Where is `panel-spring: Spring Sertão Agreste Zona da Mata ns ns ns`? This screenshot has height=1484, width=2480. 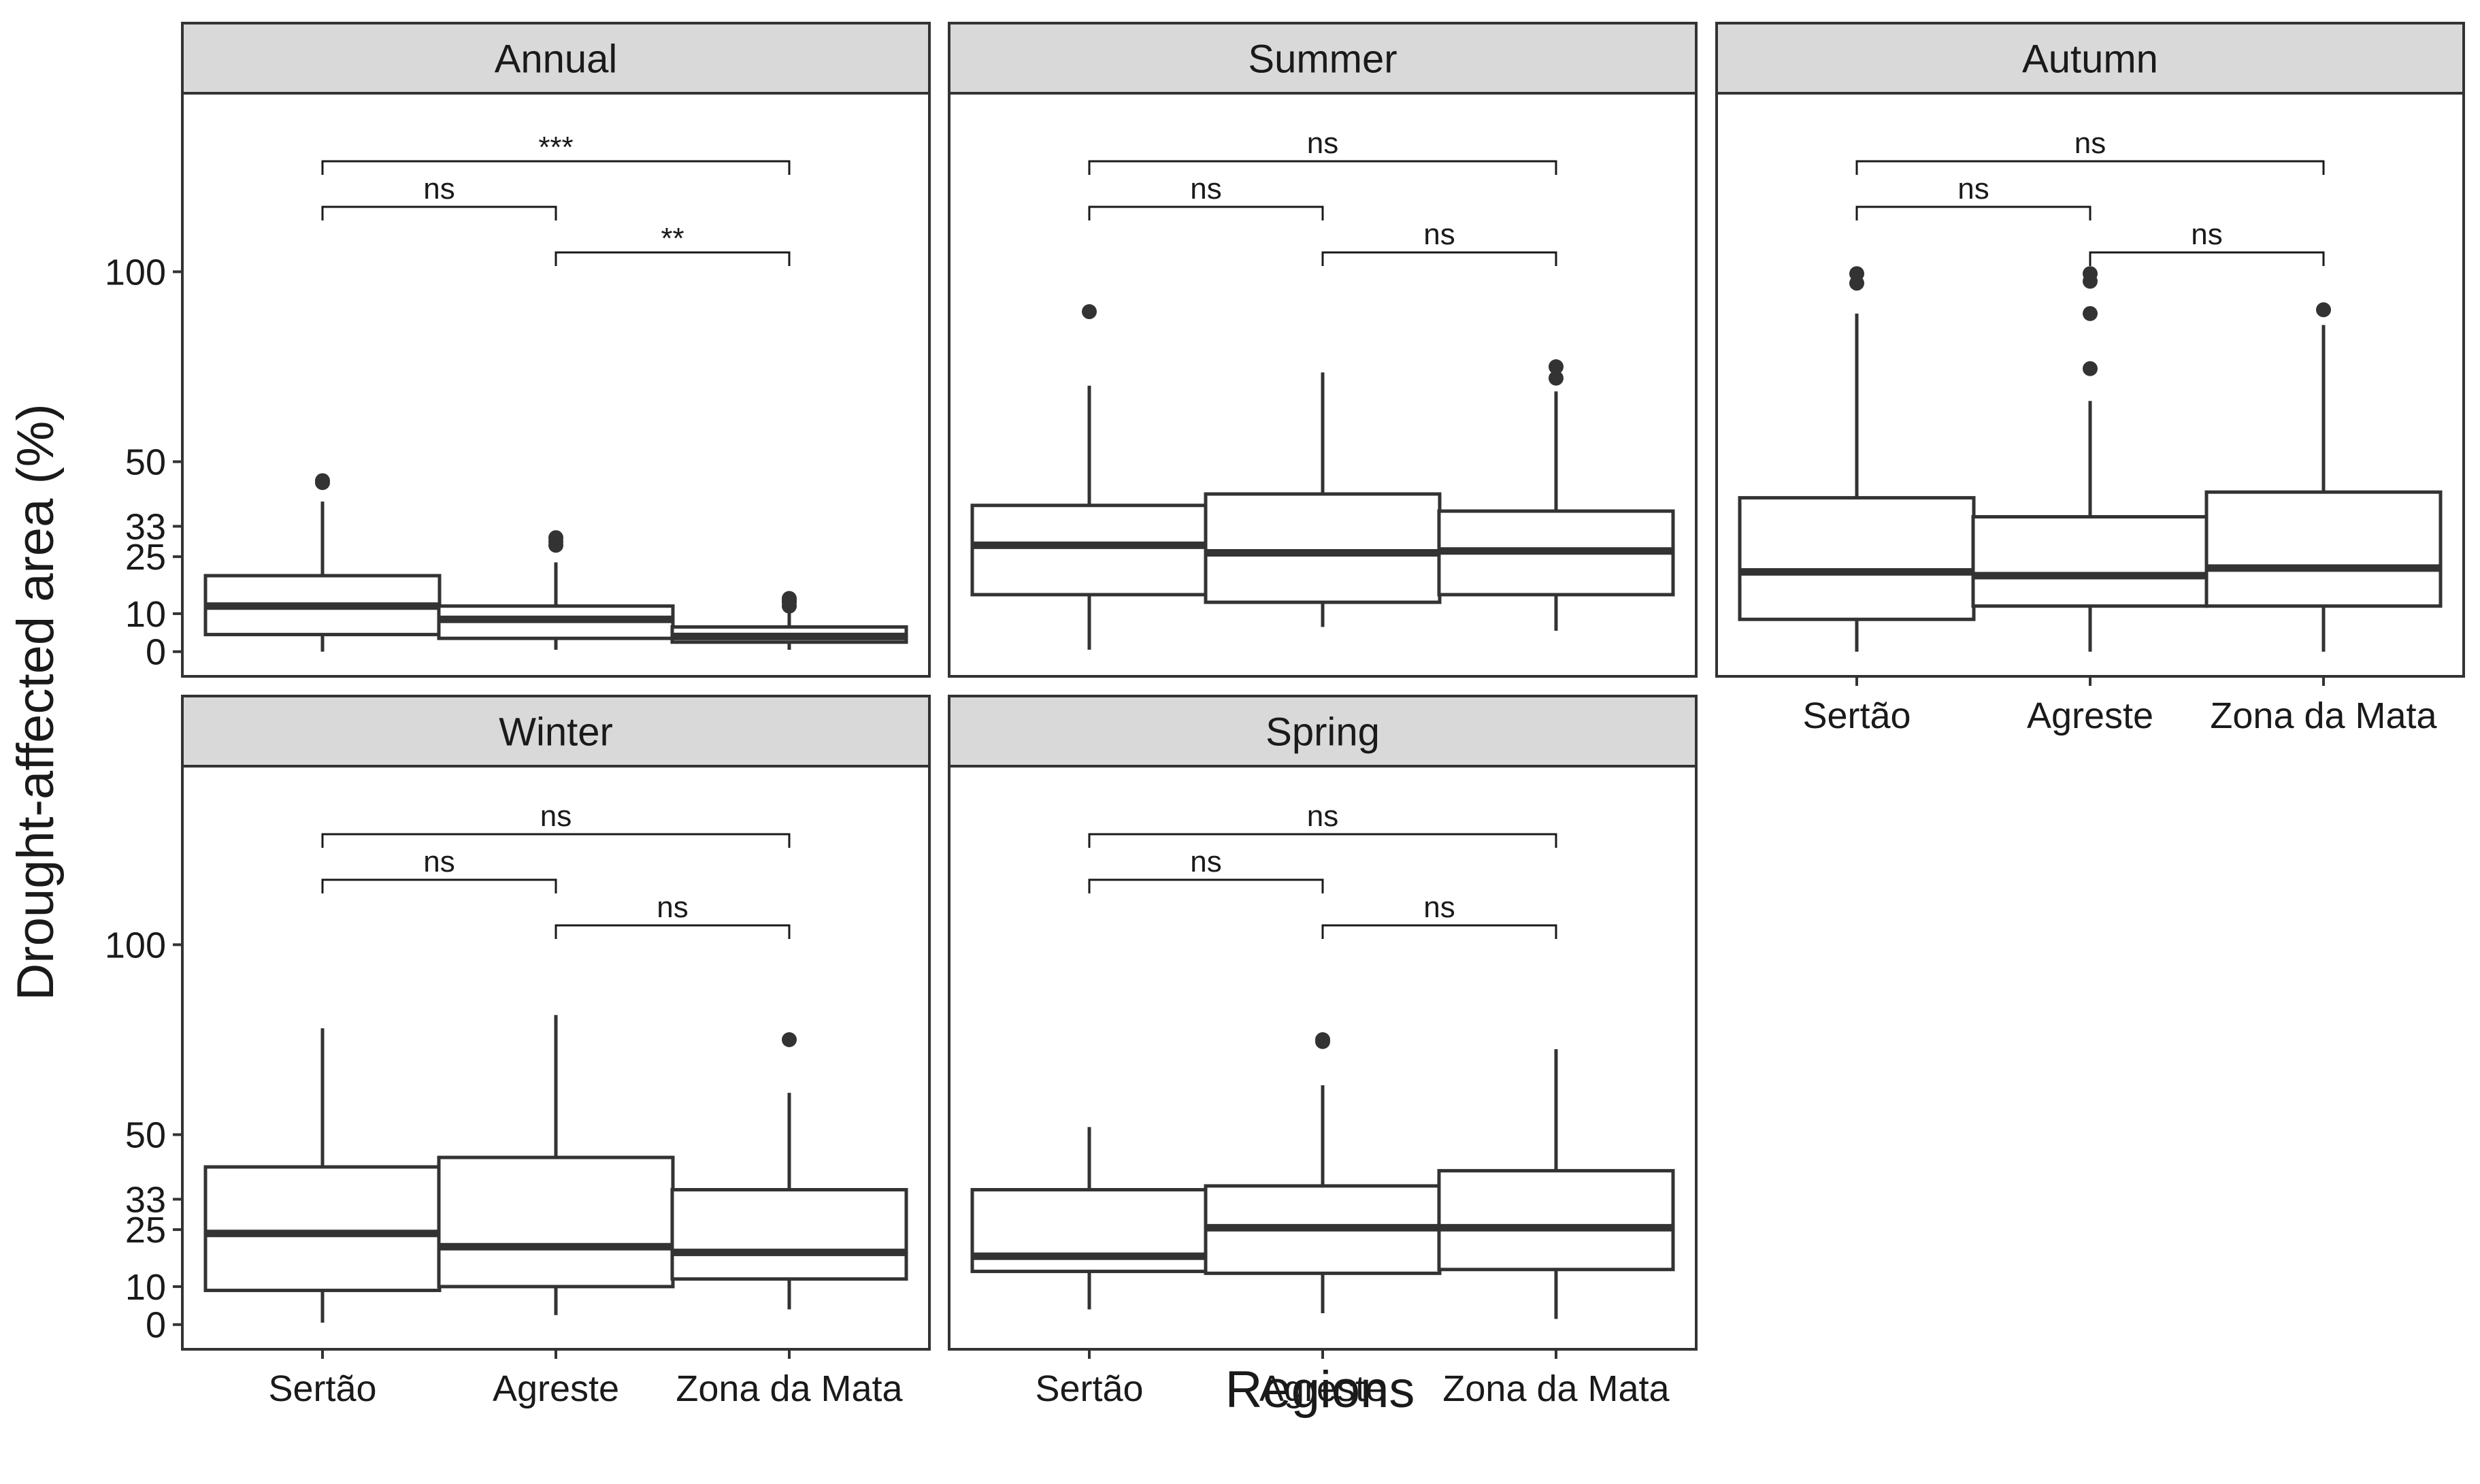
panel-spring: Spring Sertão Agreste Zona da Mata ns ns ns is located at coordinates (1323, 1052).